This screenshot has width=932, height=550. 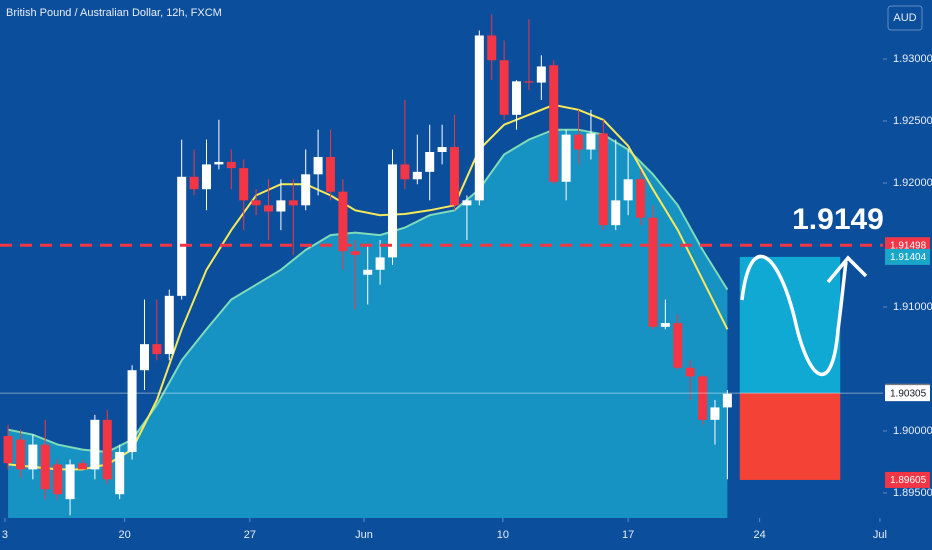 What do you see at coordinates (794, 315) in the screenshot?
I see `forecast-wave` at bounding box center [794, 315].